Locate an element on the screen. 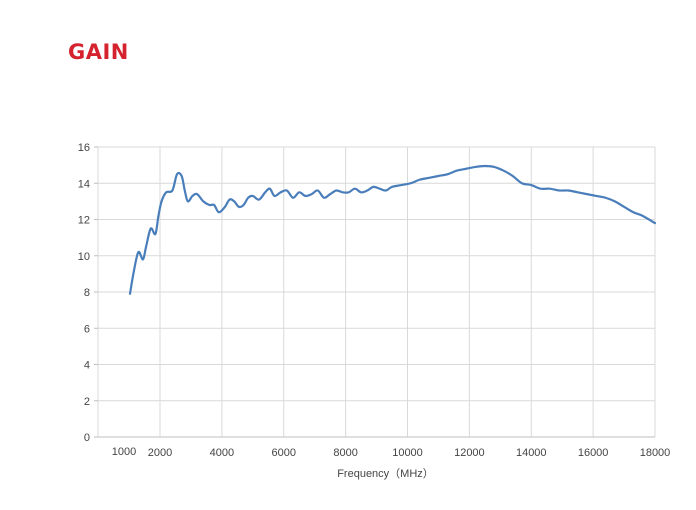  x-tick-label-1000: 1000 is located at coordinates (124, 452).